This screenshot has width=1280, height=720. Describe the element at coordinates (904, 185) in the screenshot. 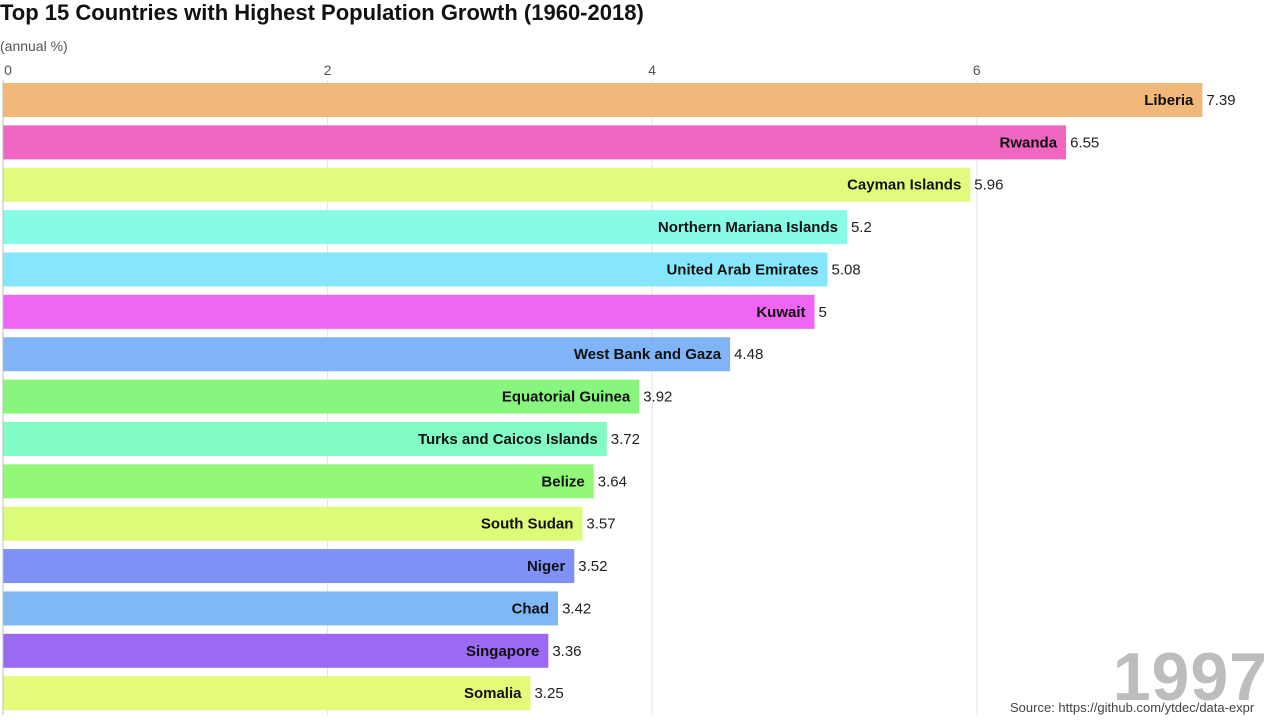

I see `bar-category-label: Cayman Islands` at that location.